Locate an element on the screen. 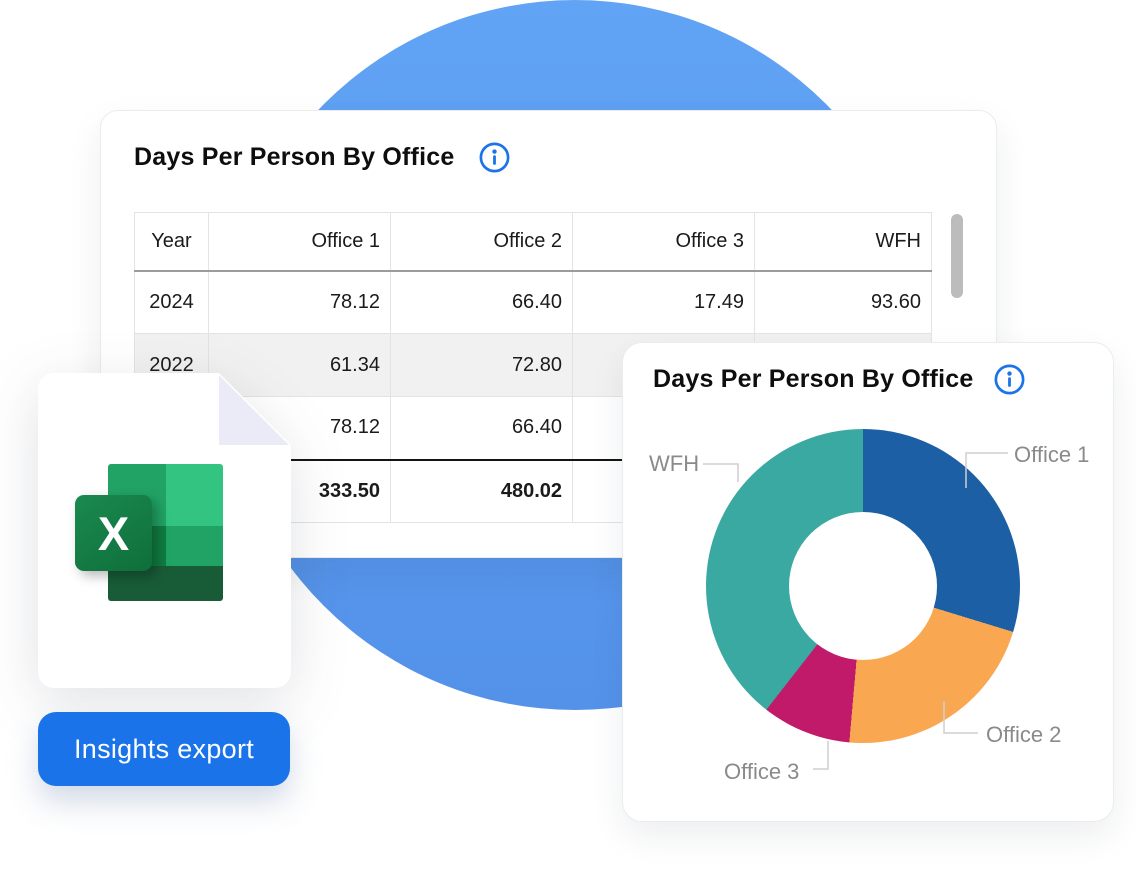 The width and height of the screenshot is (1136, 876). chart-card-title: Days Per Person By Office is located at coordinates (813, 379).